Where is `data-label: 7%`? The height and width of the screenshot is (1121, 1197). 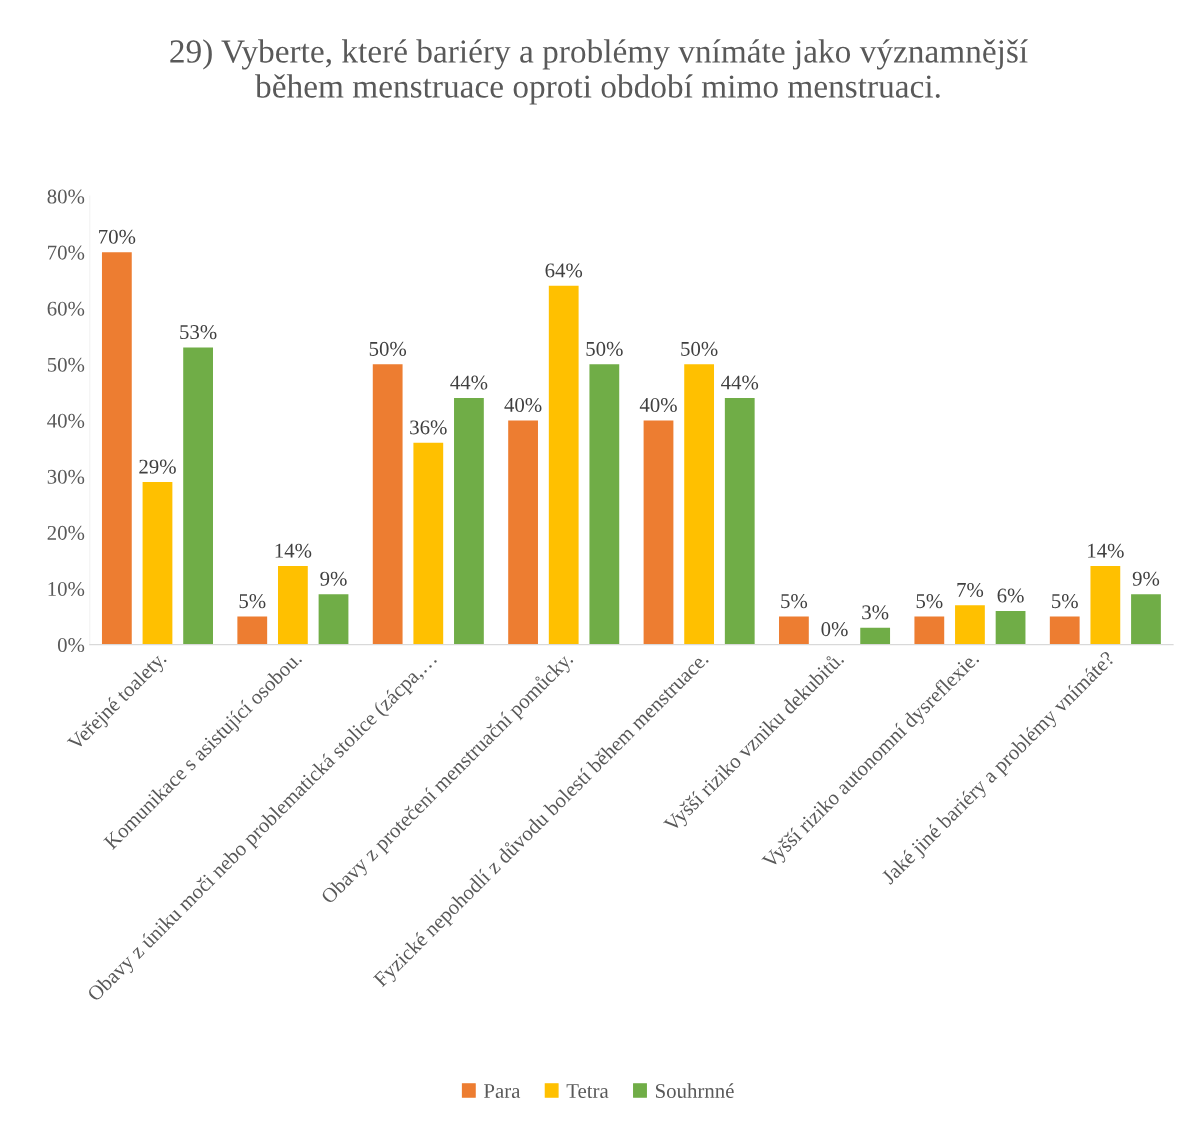 data-label: 7% is located at coordinates (970, 590).